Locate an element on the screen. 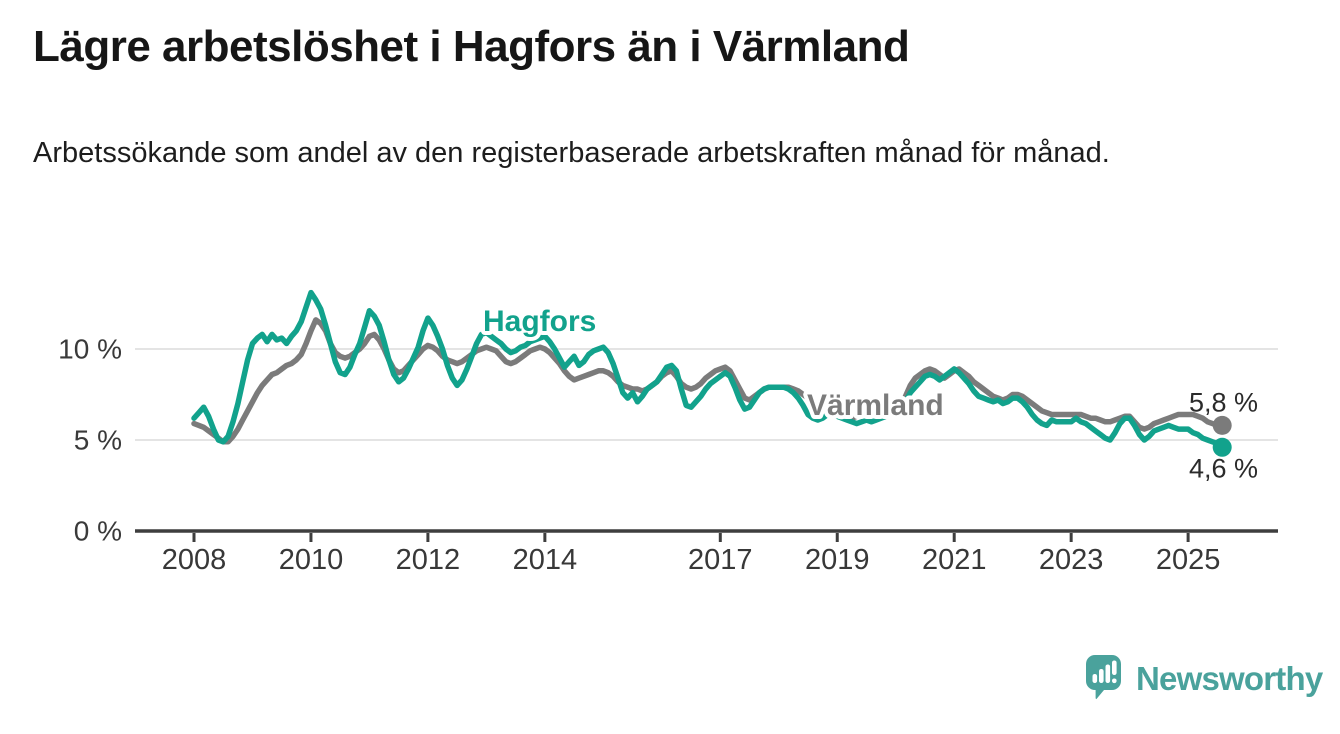 The image size is (1340, 734). series-end-value-hagfors: 4,6 % is located at coordinates (1223, 468).